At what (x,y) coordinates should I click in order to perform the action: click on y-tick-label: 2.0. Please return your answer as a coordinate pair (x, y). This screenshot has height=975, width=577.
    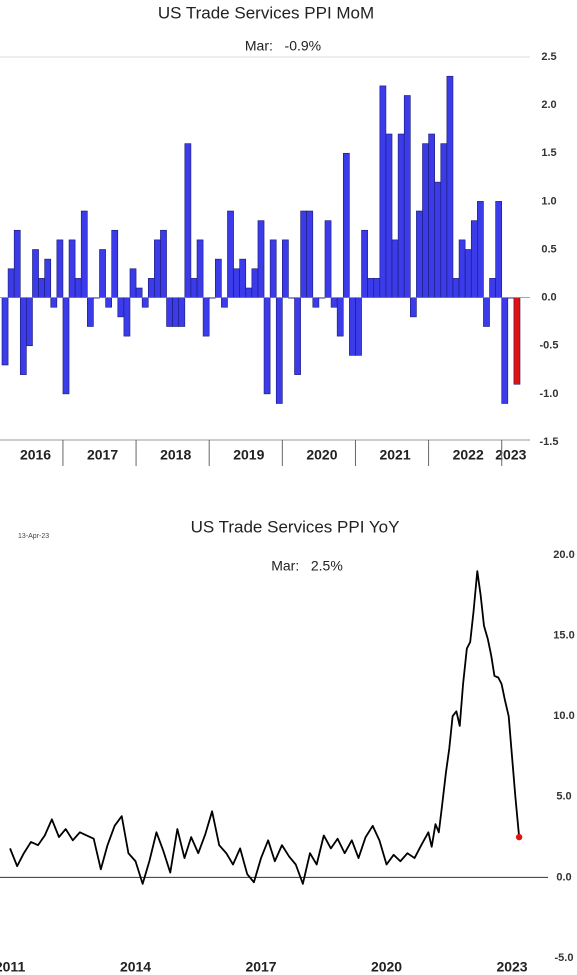
    Looking at the image, I should click on (548, 105).